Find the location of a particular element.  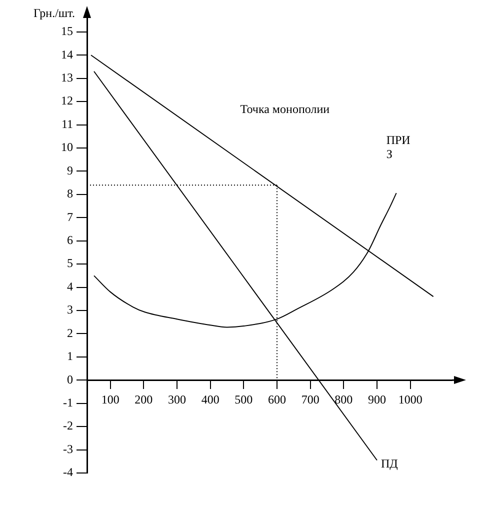

y-tick-label: 1 is located at coordinates (70, 356).